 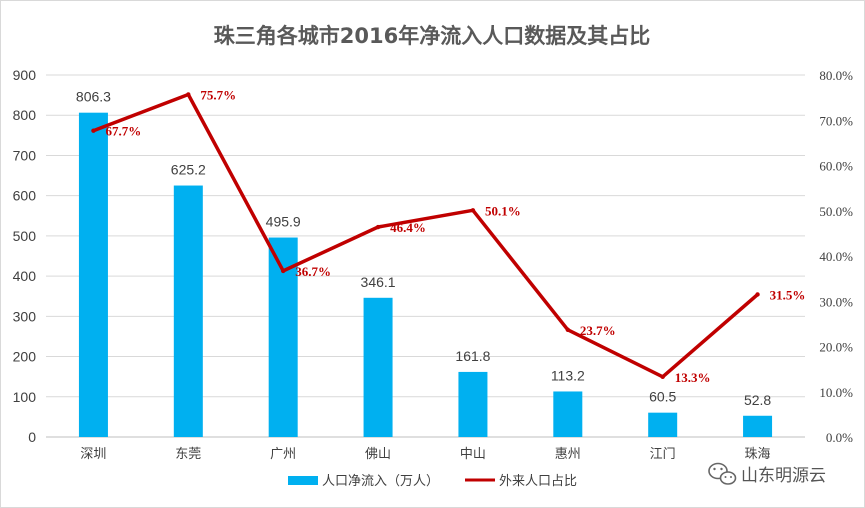 What do you see at coordinates (93, 454) in the screenshot?
I see `category-label: 深圳` at bounding box center [93, 454].